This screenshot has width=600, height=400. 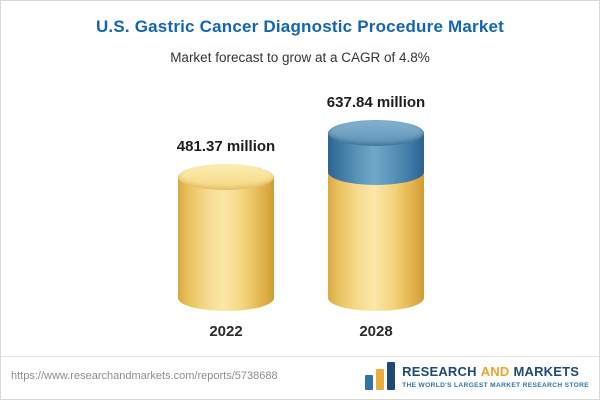 I want to click on value-label-2028: 637.84 million, so click(x=376, y=102).